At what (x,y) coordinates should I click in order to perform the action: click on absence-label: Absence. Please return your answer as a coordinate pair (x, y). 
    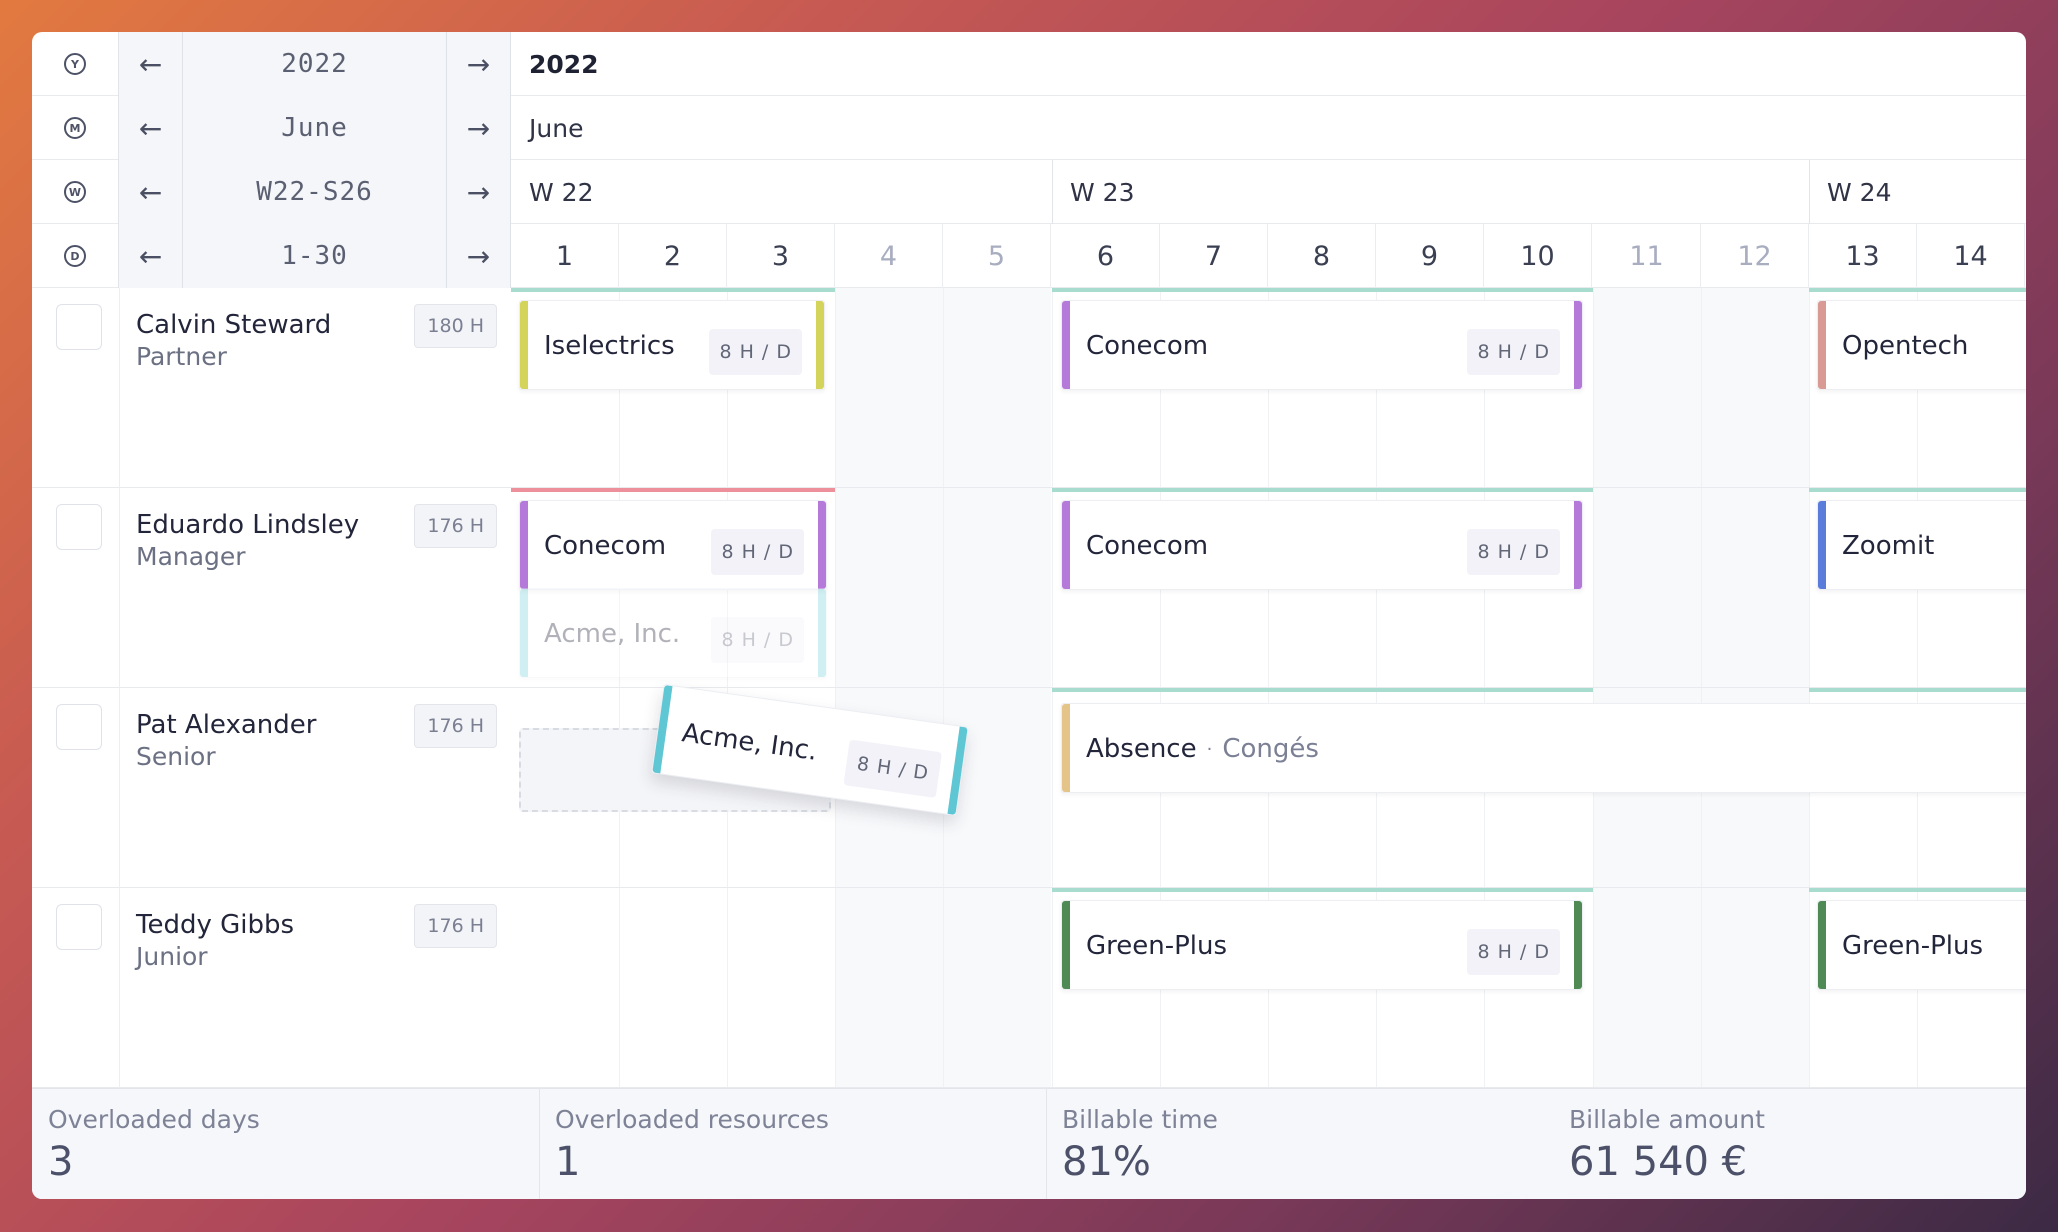
    Looking at the image, I should click on (1141, 749).